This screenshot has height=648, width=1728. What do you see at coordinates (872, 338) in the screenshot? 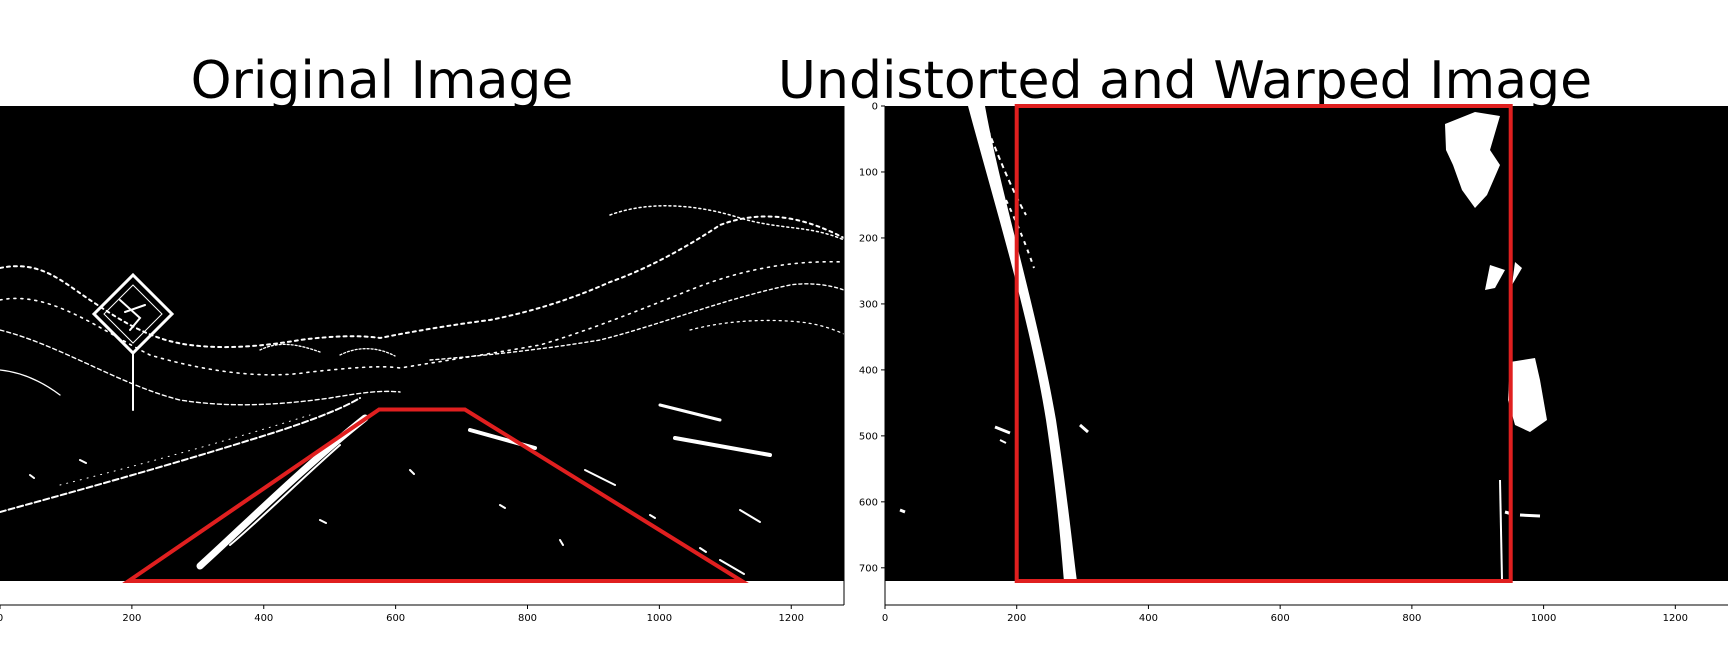
I see `right-y-ticks: 0 100 200 300 400 500 600 700` at bounding box center [872, 338].